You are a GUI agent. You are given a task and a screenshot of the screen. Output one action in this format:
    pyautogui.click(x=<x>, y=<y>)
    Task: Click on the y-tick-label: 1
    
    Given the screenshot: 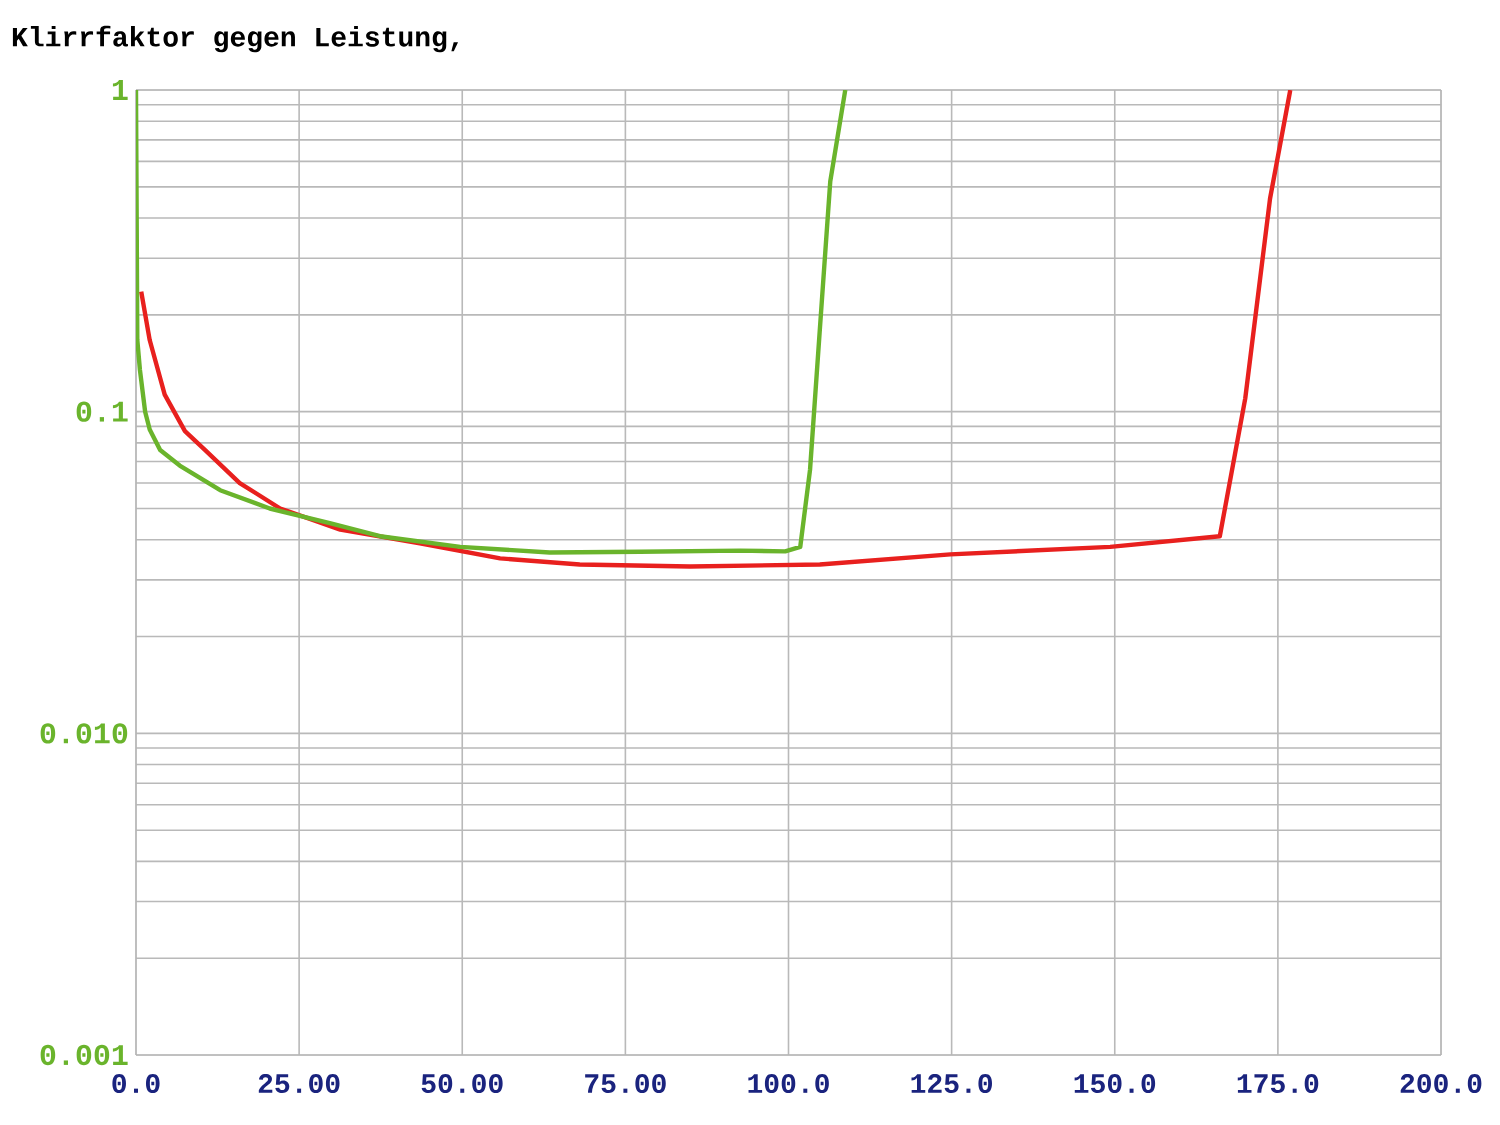 What is the action you would take?
    pyautogui.click(x=120, y=90)
    